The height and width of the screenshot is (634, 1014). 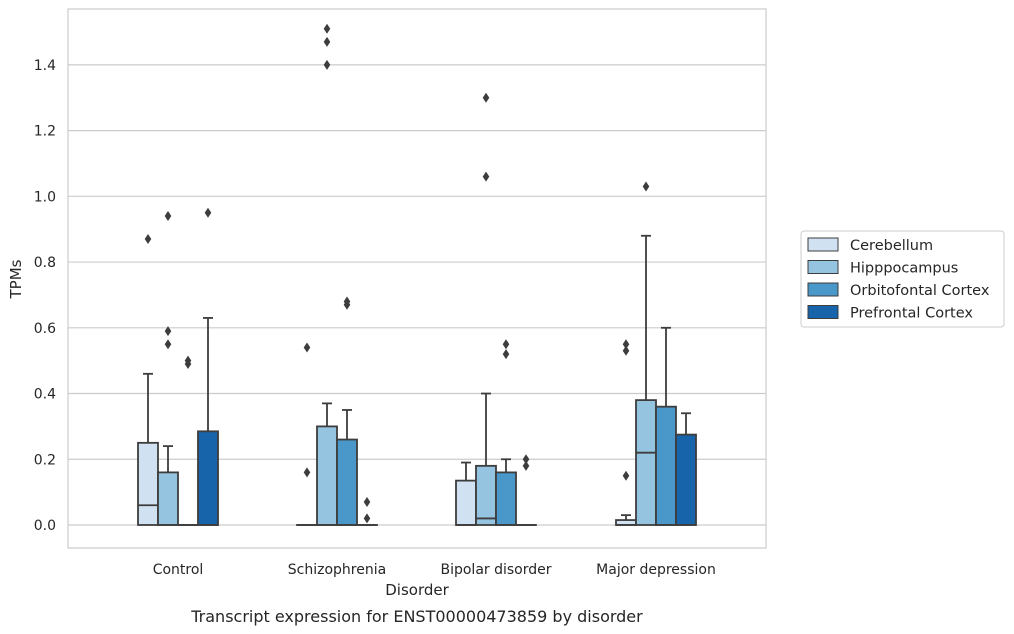 I want to click on x-axis-label: Disorder, so click(x=417, y=590).